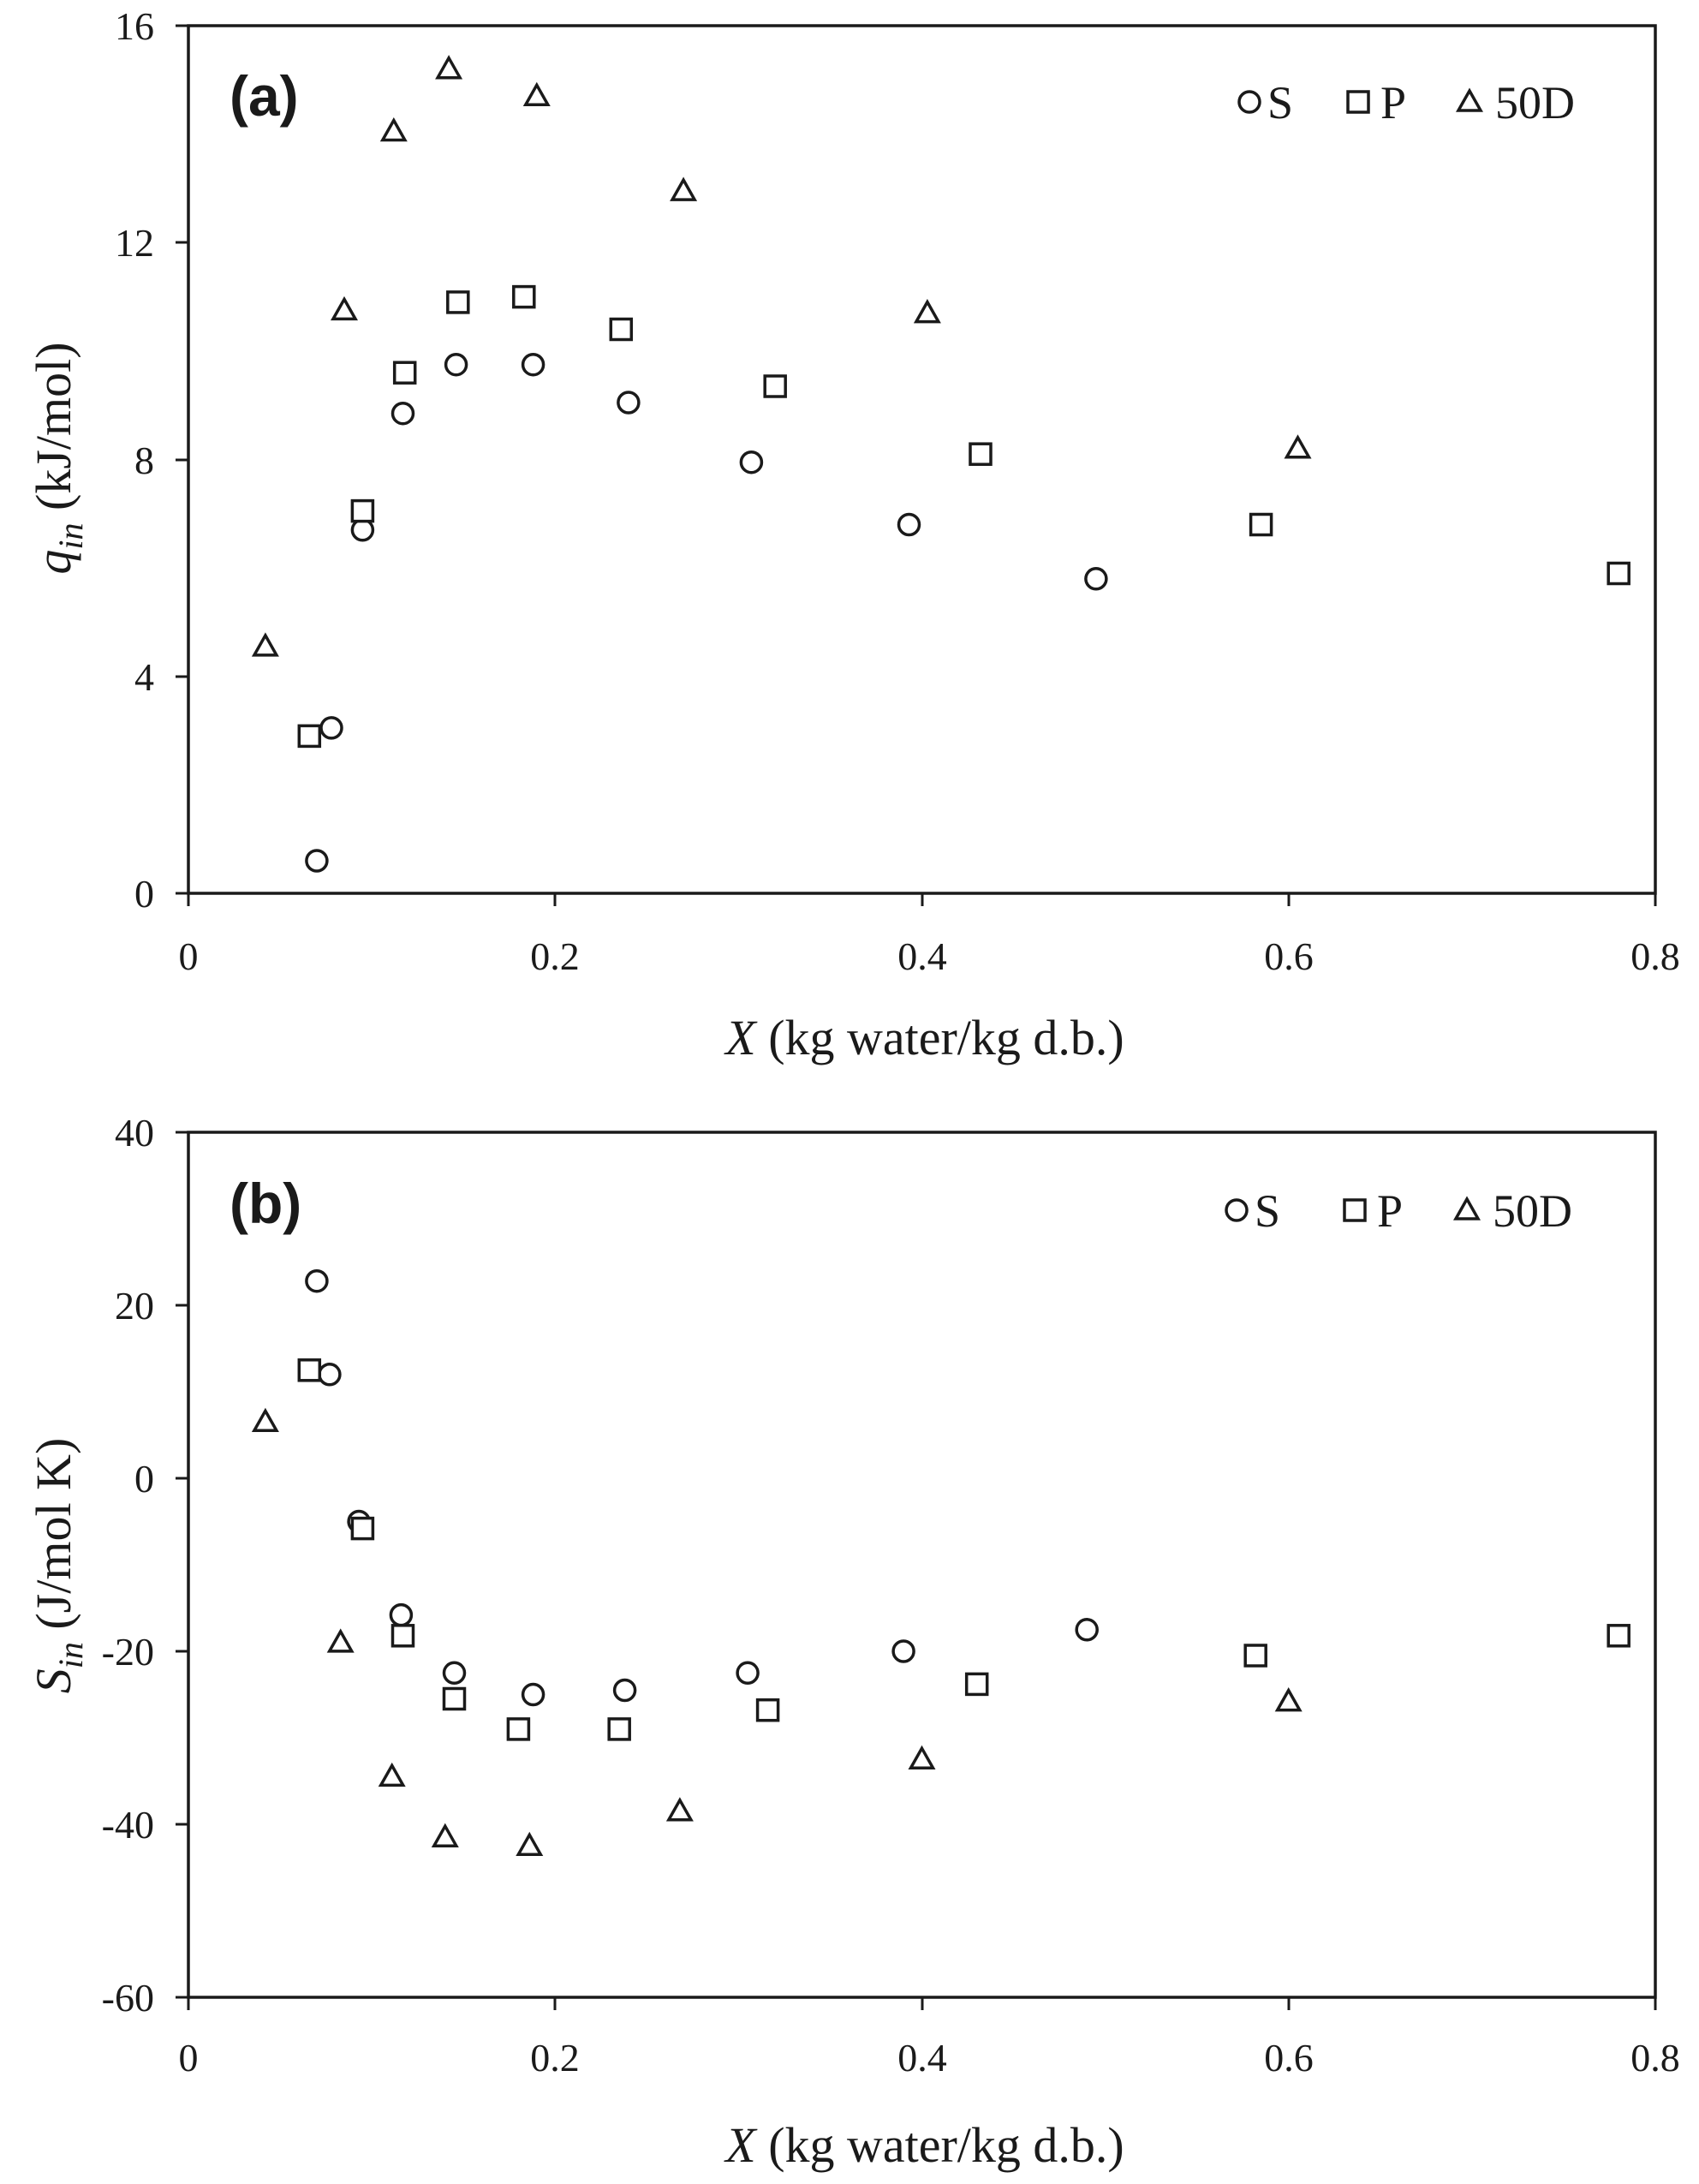 The height and width of the screenshot is (2184, 1699). What do you see at coordinates (1535, 102) in the screenshot?
I see `legend-a-50d-label: 50D` at bounding box center [1535, 102].